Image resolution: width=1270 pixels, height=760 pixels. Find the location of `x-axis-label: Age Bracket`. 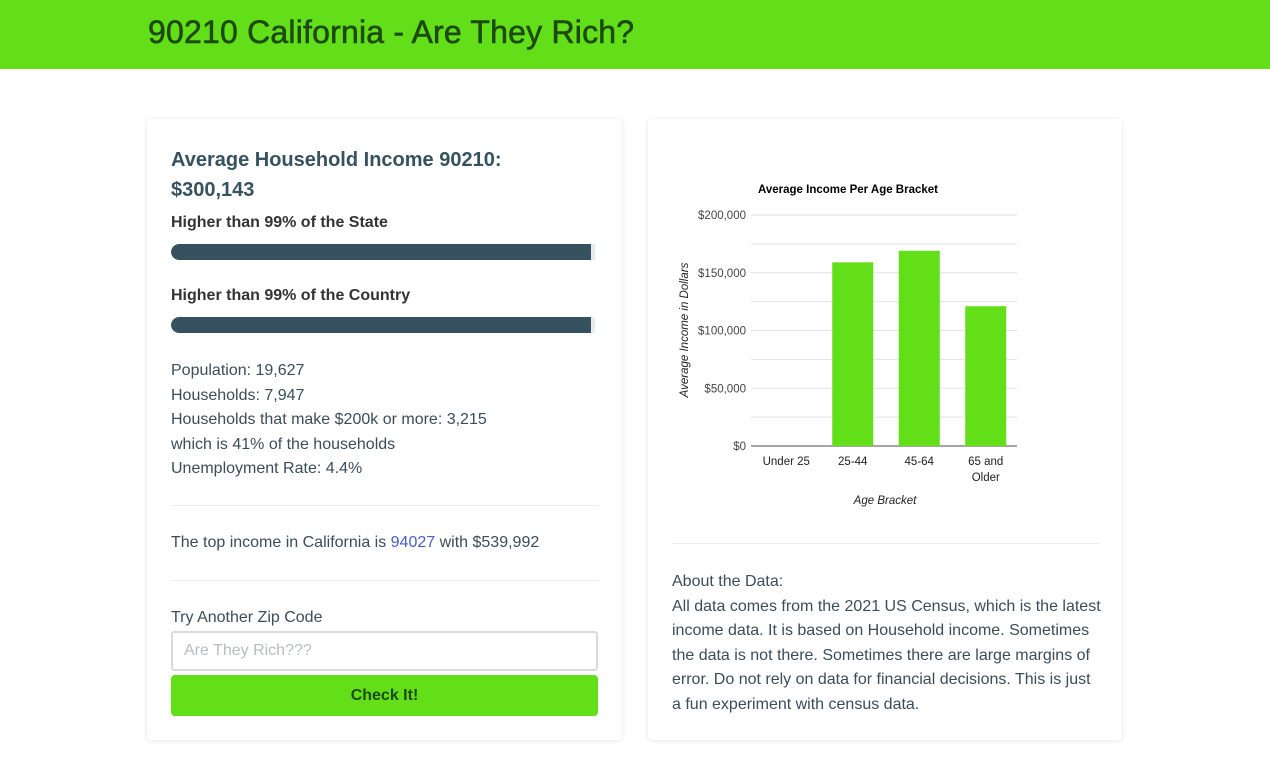

x-axis-label: Age Bracket is located at coordinates (885, 501).